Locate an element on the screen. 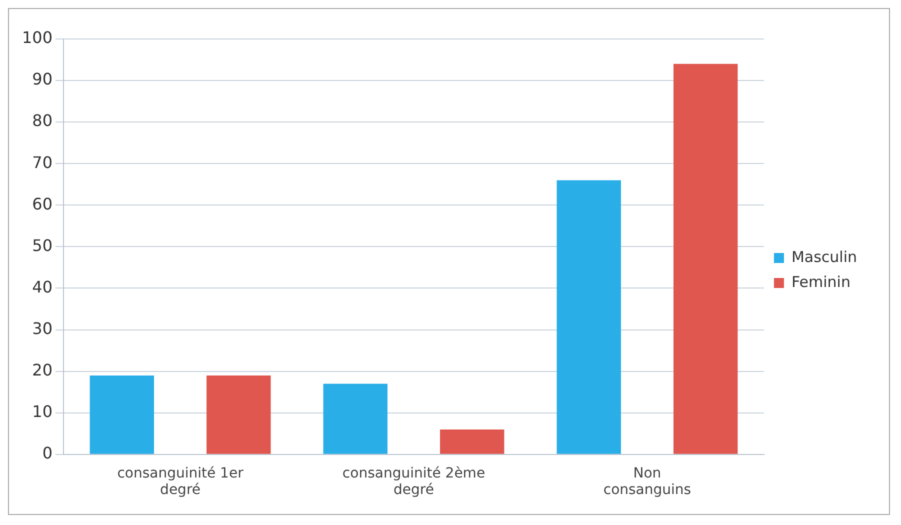 The height and width of the screenshot is (525, 901). y-tick-label: 50 is located at coordinates (42, 245).